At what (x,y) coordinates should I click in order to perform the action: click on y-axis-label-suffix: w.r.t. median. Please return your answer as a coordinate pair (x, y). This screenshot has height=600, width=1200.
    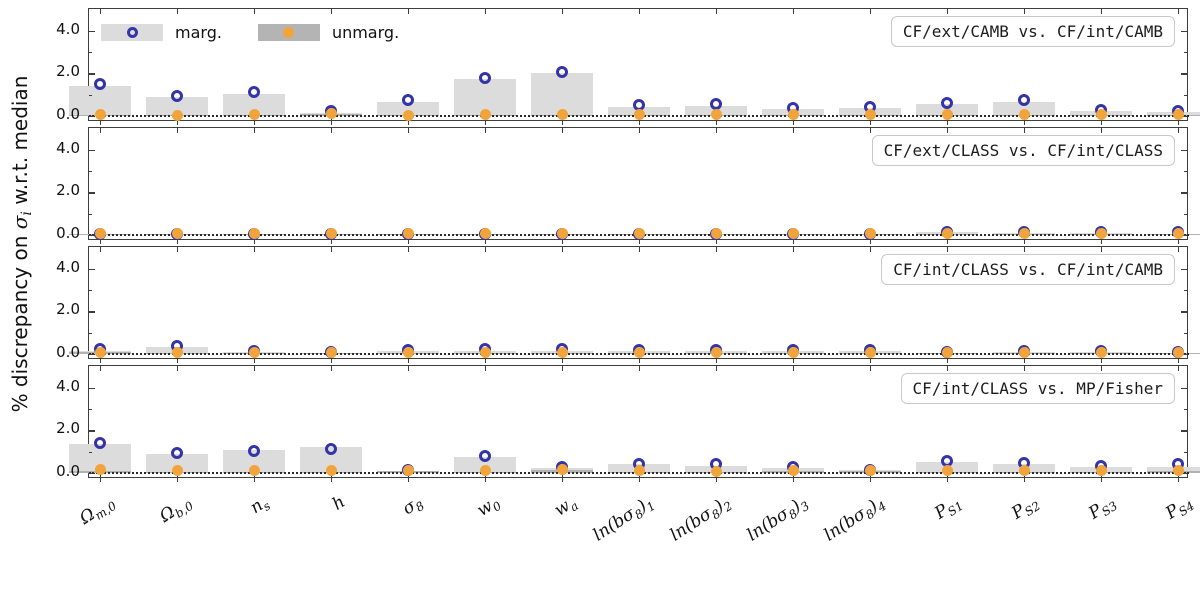
    Looking at the image, I should click on (20, 143).